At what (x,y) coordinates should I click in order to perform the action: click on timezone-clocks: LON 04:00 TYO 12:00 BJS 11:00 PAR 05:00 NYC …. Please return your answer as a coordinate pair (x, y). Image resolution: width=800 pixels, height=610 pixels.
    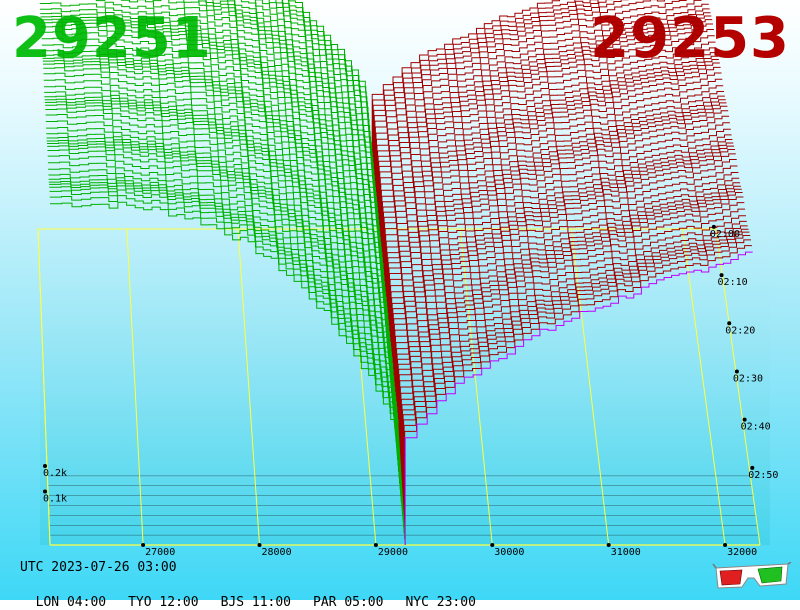
    Looking at the image, I should click on (259, 595).